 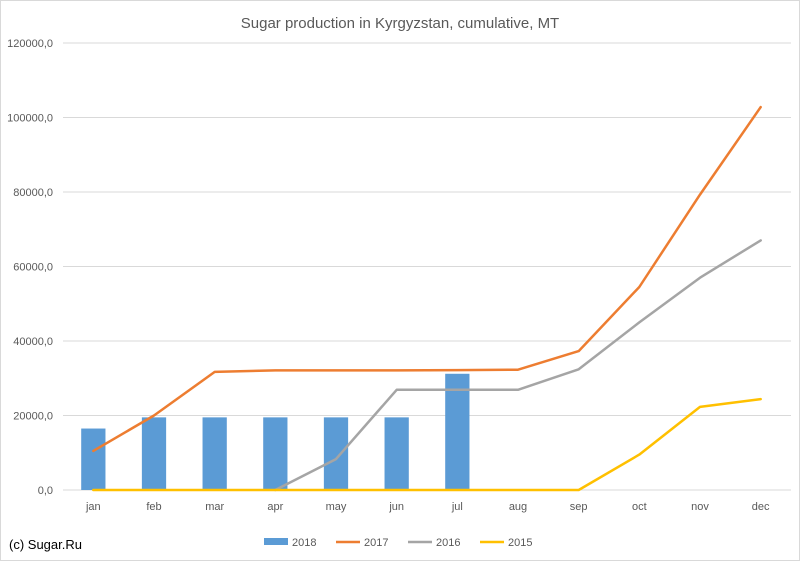 What do you see at coordinates (398, 543) in the screenshot?
I see `legend: 2018 2017 2016 2015` at bounding box center [398, 543].